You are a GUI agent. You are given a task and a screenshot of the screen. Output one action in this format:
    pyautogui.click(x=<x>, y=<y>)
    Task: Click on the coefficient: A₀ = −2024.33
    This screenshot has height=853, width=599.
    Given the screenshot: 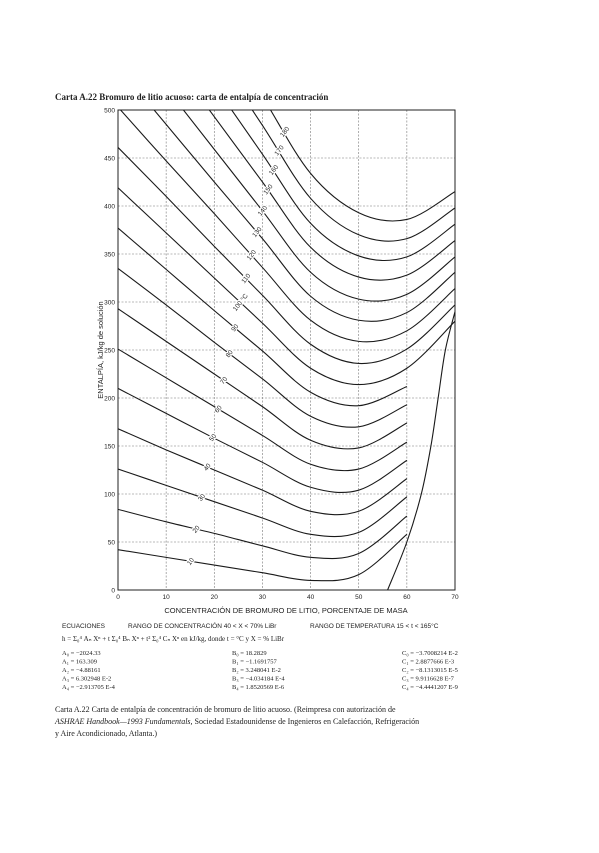 What is the action you would take?
    pyautogui.click(x=81, y=653)
    